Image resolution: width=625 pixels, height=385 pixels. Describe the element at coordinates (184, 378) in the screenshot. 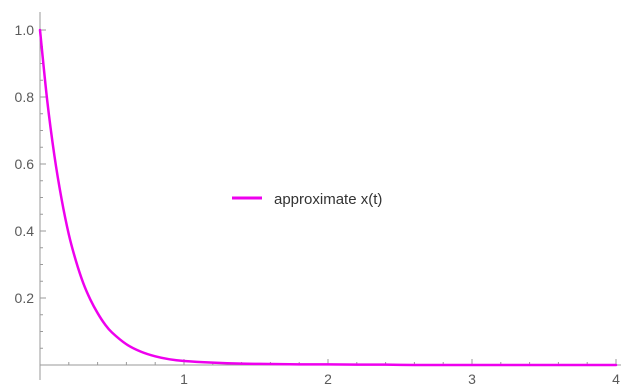

I see `x-tick-label: 1` at that location.